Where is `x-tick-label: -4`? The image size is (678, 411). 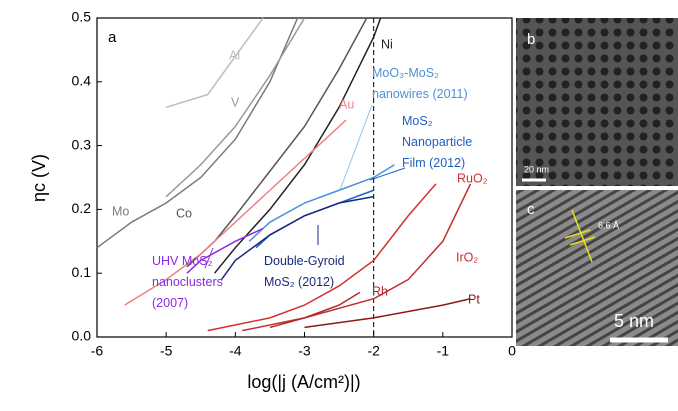 x-tick-label: -4 is located at coordinates (235, 351).